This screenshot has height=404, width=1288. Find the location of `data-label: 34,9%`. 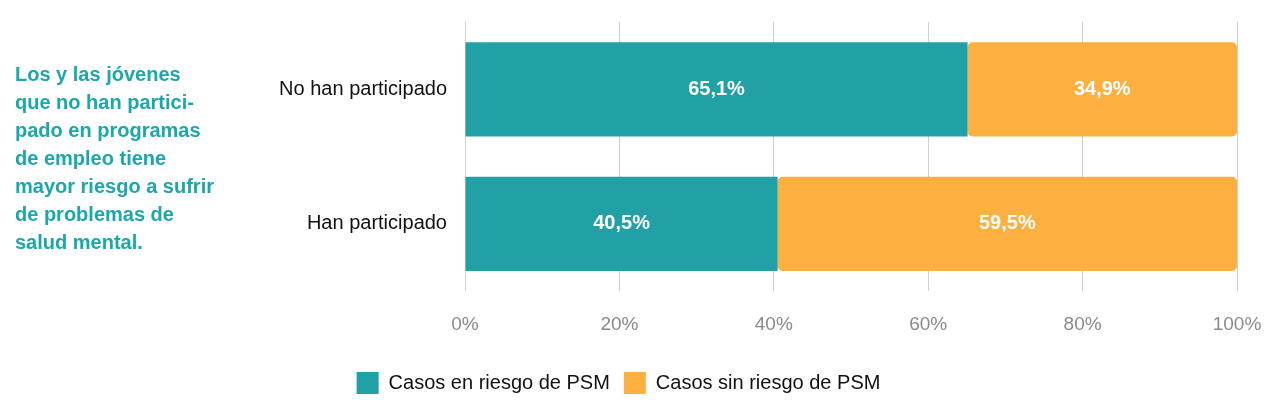

data-label: 34,9% is located at coordinates (1102, 87).